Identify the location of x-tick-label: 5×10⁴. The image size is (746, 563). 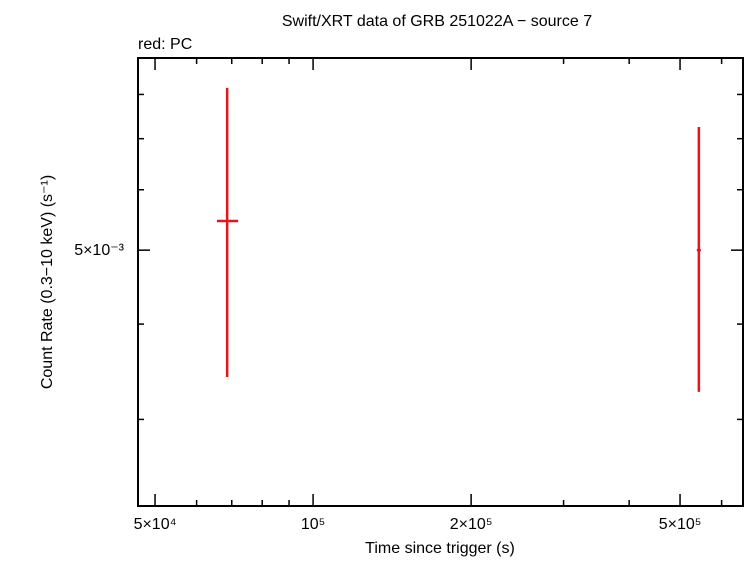
(155, 524).